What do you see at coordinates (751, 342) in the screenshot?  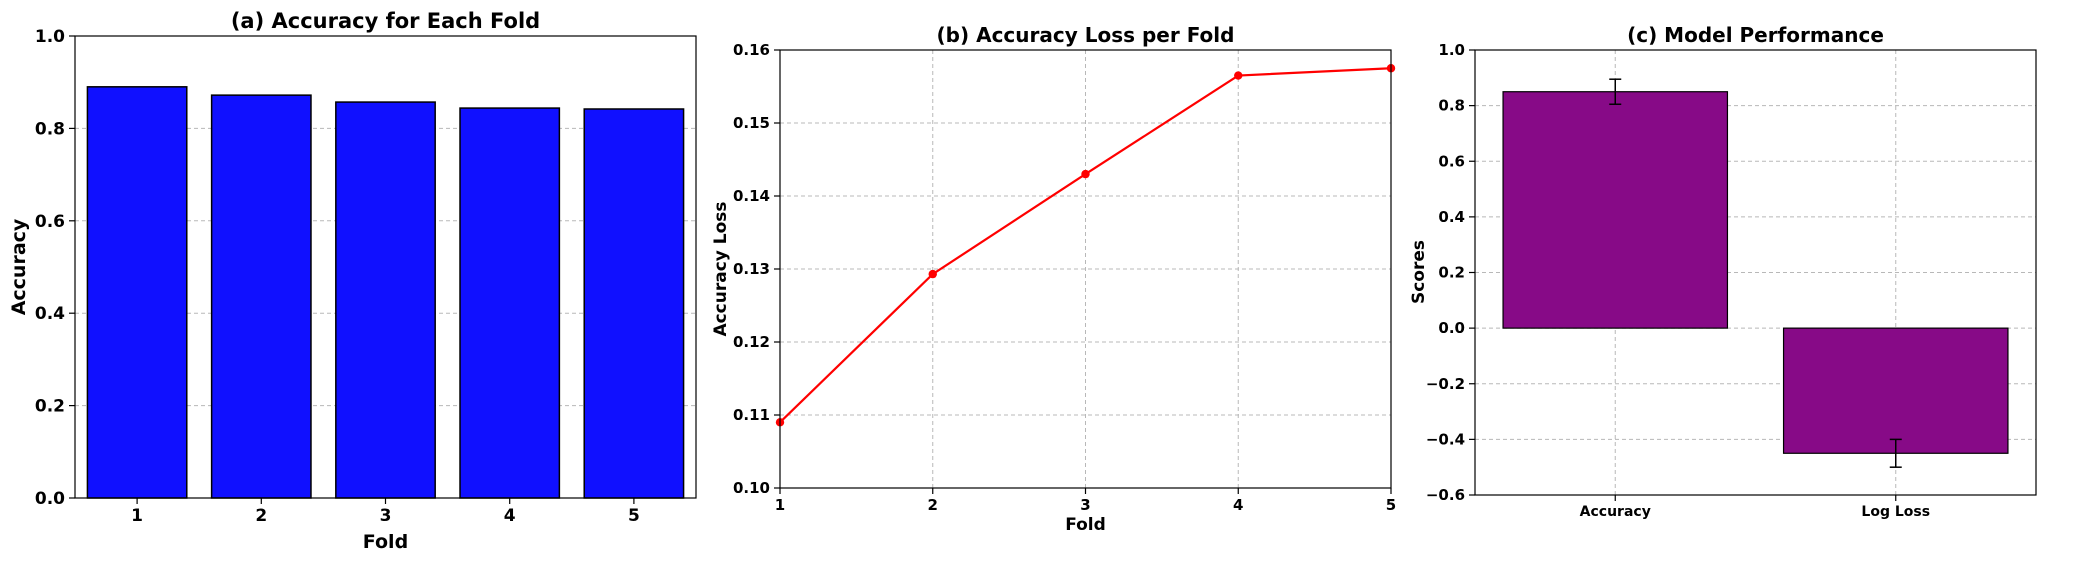 I see `panel-b-ytick-label: 0.12` at bounding box center [751, 342].